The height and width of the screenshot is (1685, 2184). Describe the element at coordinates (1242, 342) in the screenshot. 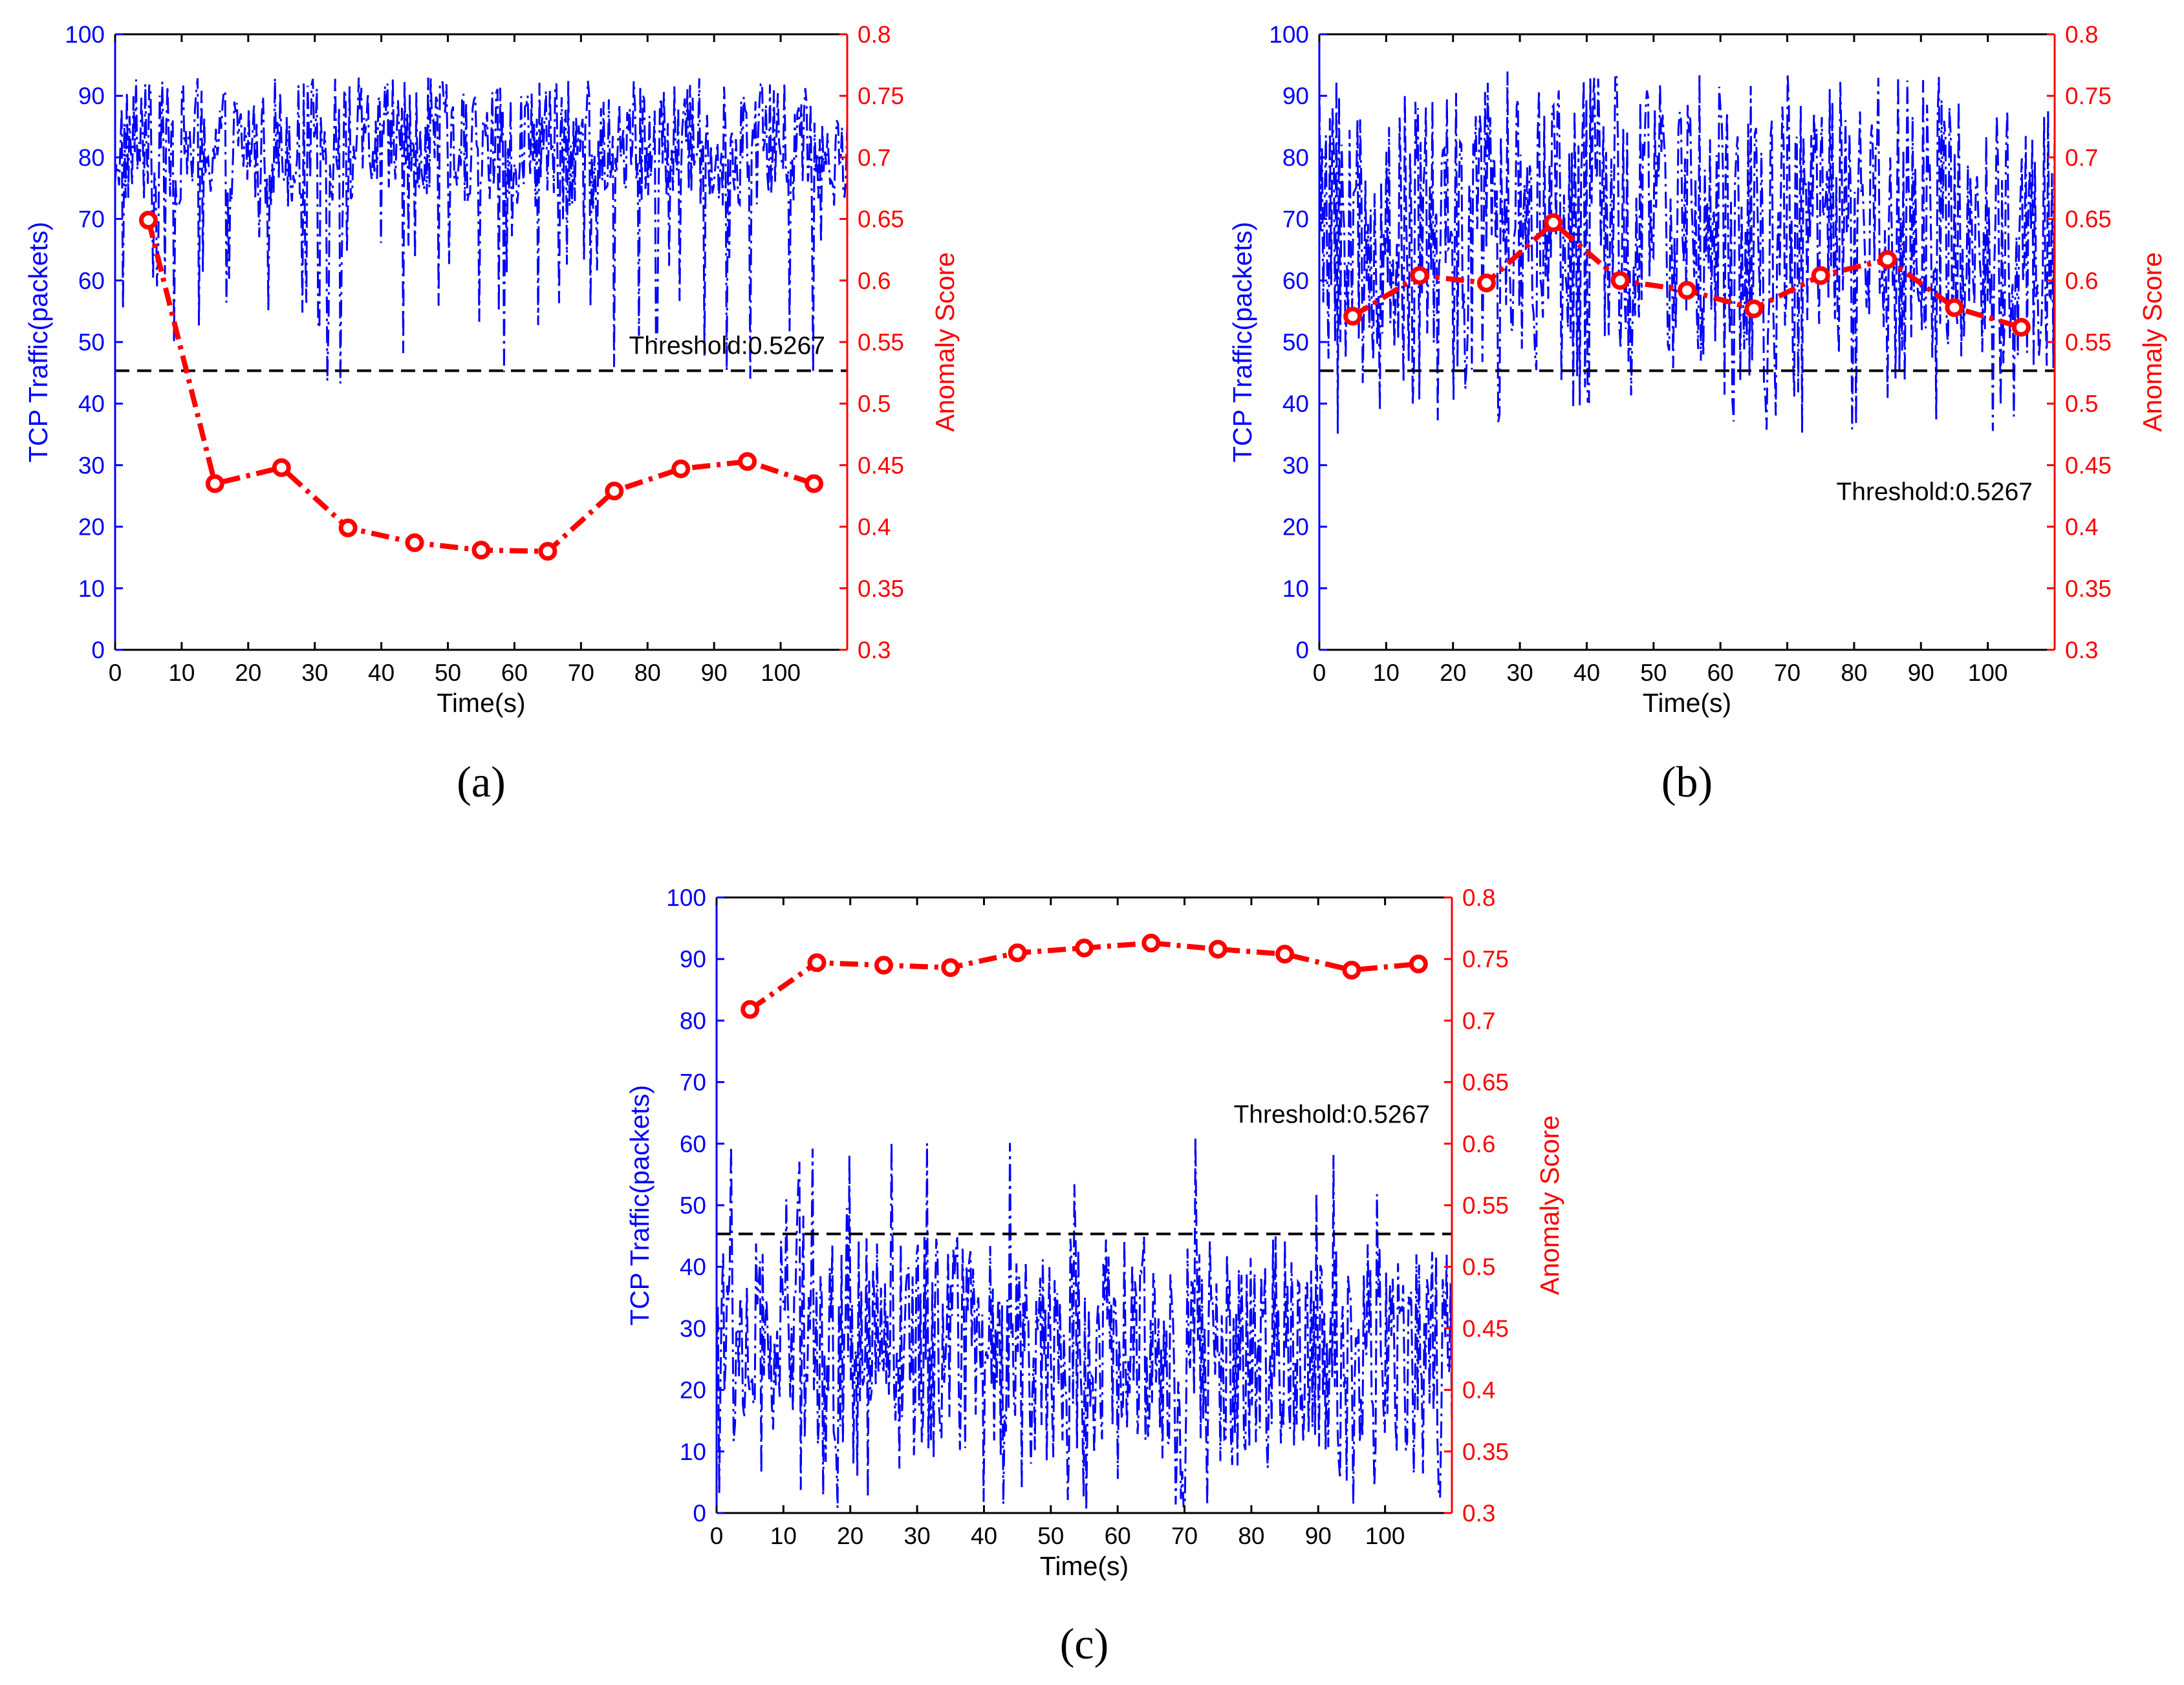

I see `y-left-axis-label: TCP Traffic(packets)` at that location.